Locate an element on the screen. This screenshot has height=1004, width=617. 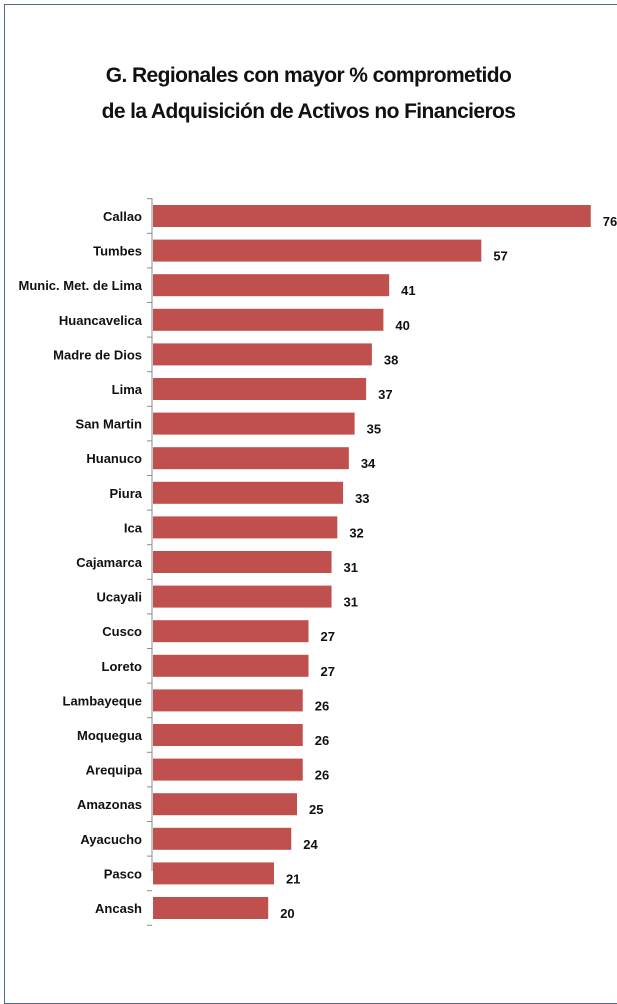
category-label: Huancavelica is located at coordinates (101, 320).